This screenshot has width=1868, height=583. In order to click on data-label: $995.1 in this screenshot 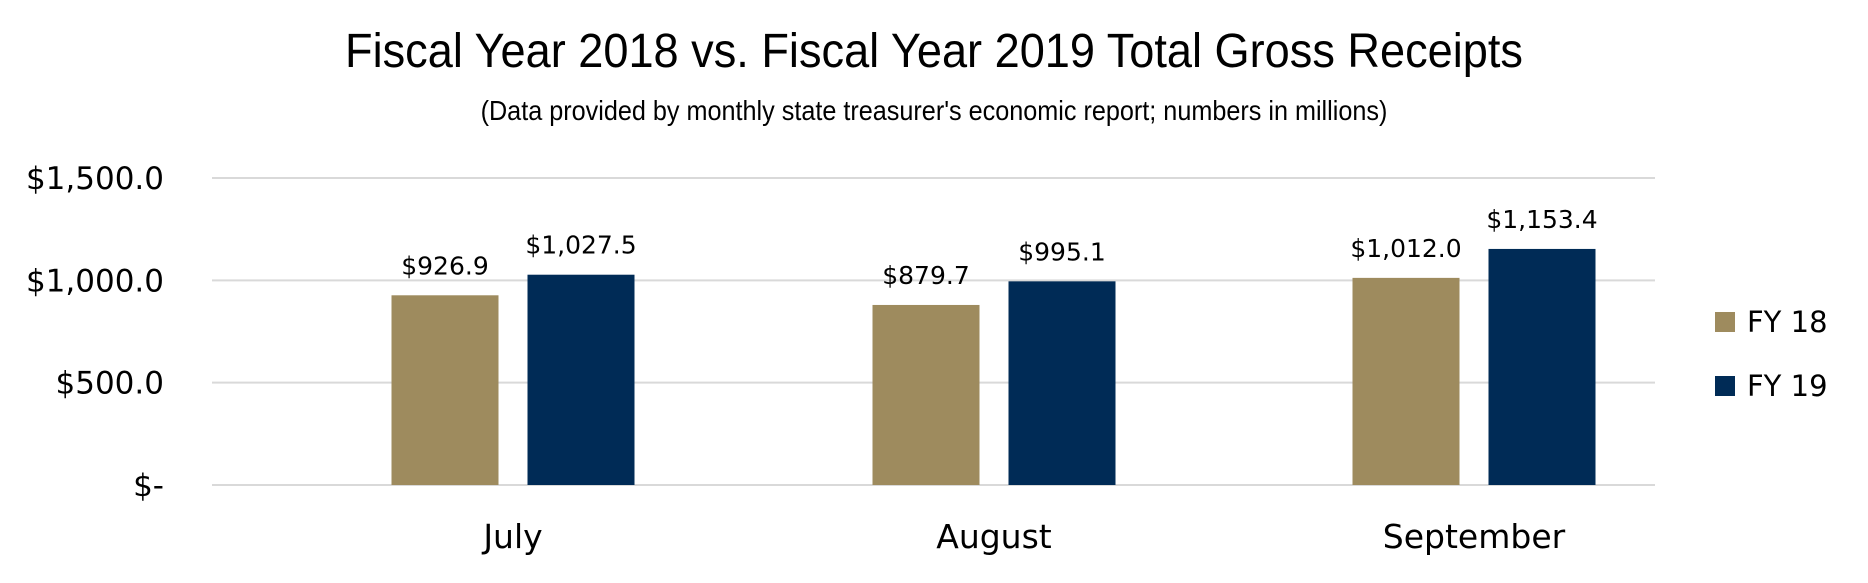, I will do `click(1061, 251)`.